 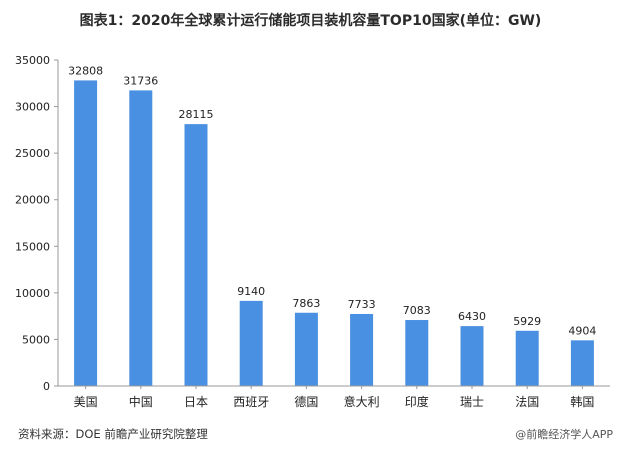 What do you see at coordinates (32, 153) in the screenshot?
I see `y-tick-label: 25000` at bounding box center [32, 153].